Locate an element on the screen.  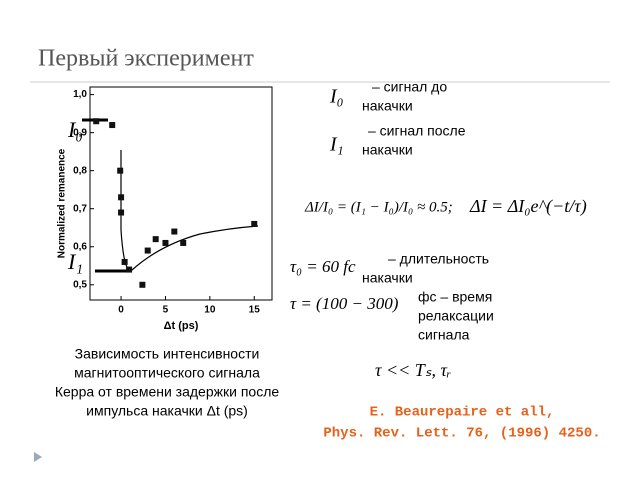
y-tick-label: 0,5 is located at coordinates (80, 284).